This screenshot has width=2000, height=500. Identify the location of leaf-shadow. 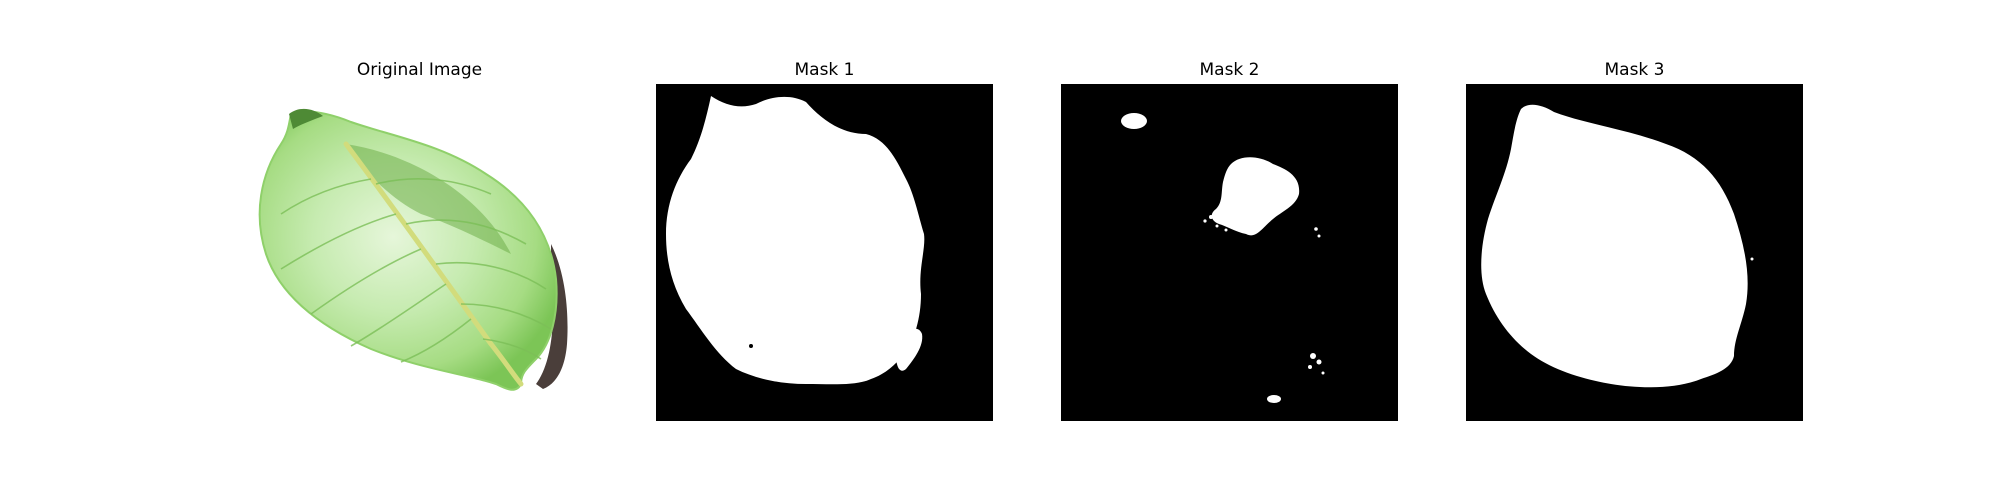
(552, 316).